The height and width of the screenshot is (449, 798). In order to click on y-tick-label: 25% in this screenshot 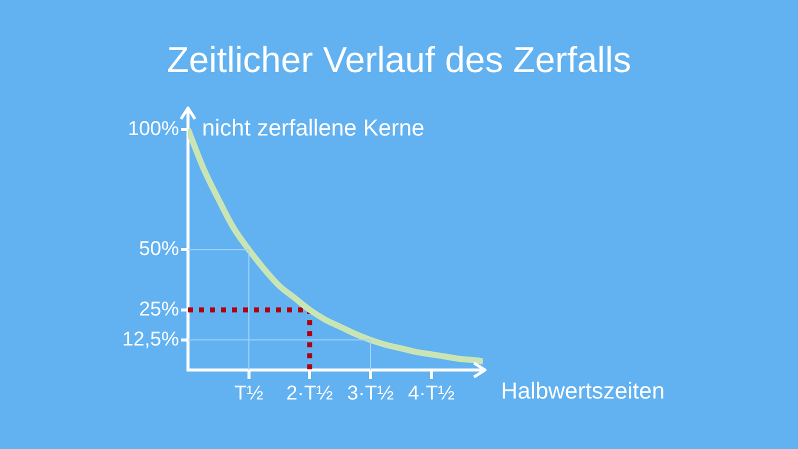, I will do `click(159, 309)`.